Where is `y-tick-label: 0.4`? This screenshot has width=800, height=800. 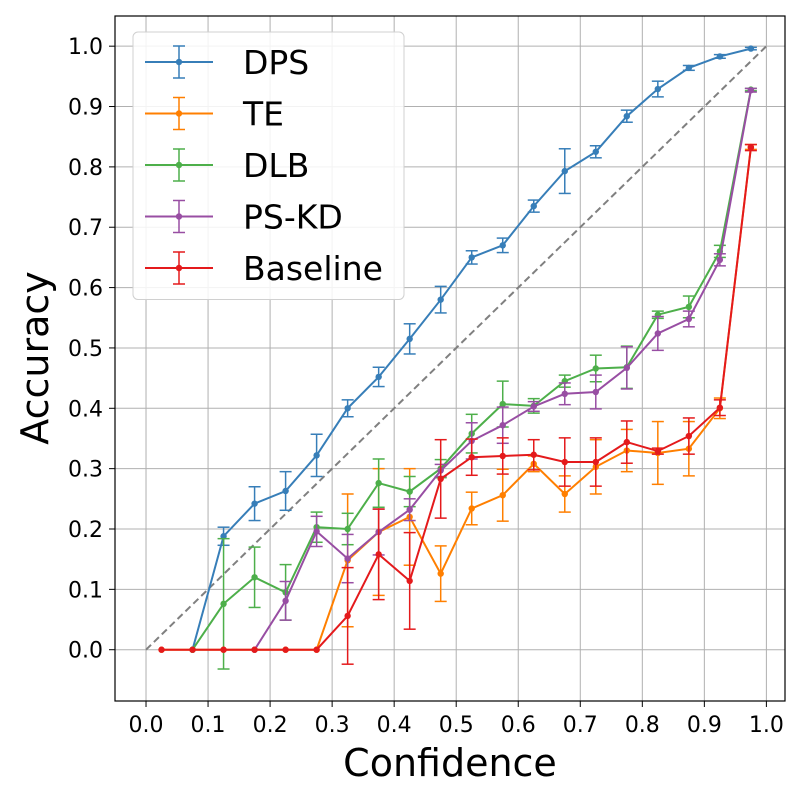
y-tick-label: 0.4 is located at coordinates (85, 409).